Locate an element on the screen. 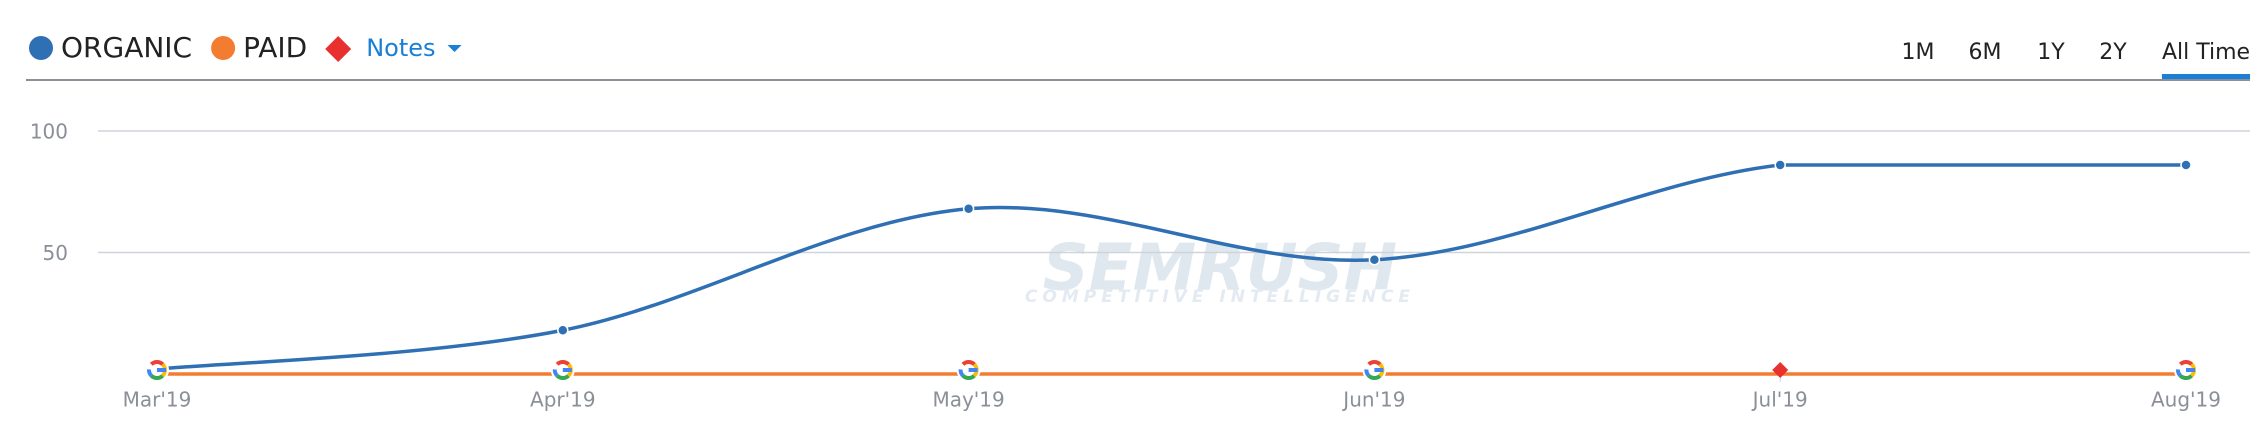  period-button: 6M is located at coordinates (1985, 52).